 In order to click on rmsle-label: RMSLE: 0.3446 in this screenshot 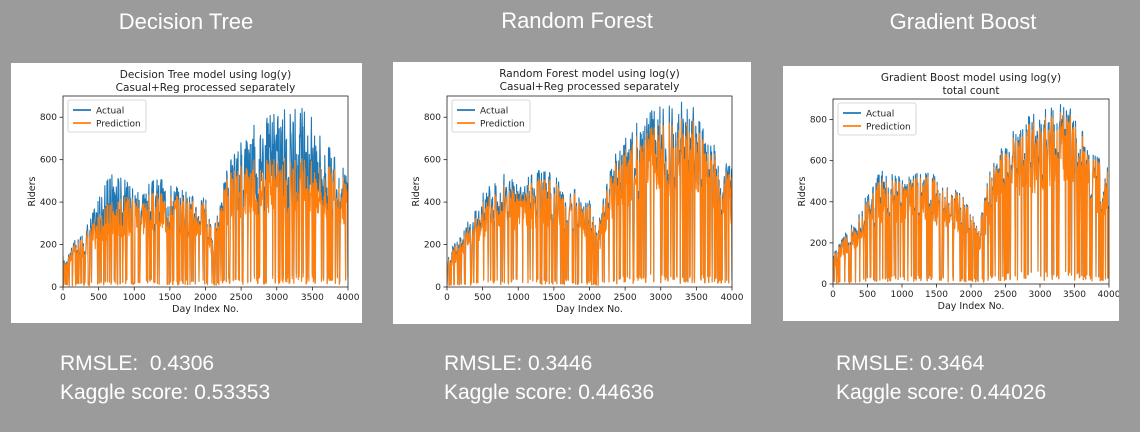, I will do `click(518, 363)`.